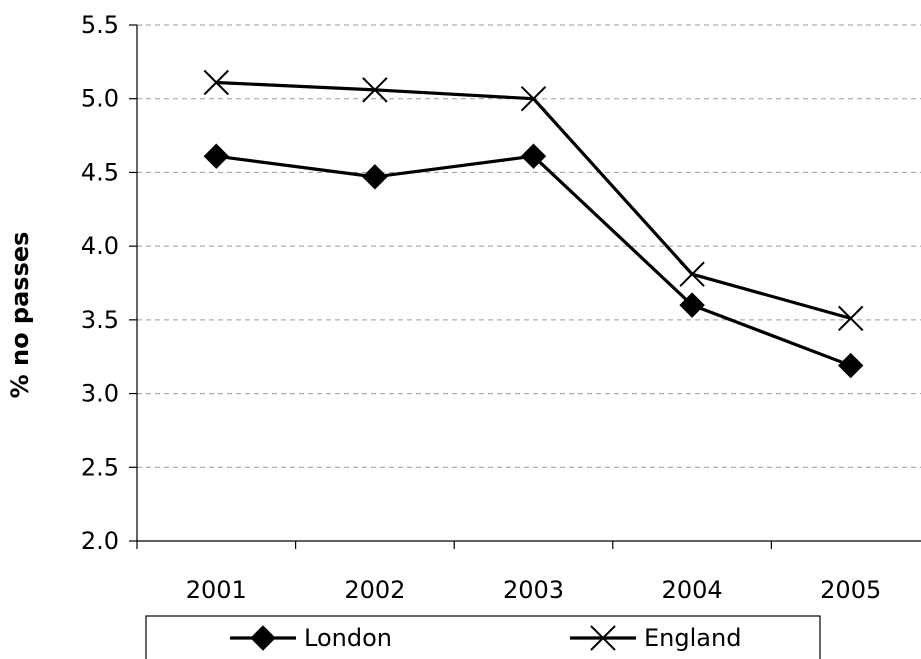  What do you see at coordinates (603, 638) in the screenshot?
I see `legend-marker-england` at bounding box center [603, 638].